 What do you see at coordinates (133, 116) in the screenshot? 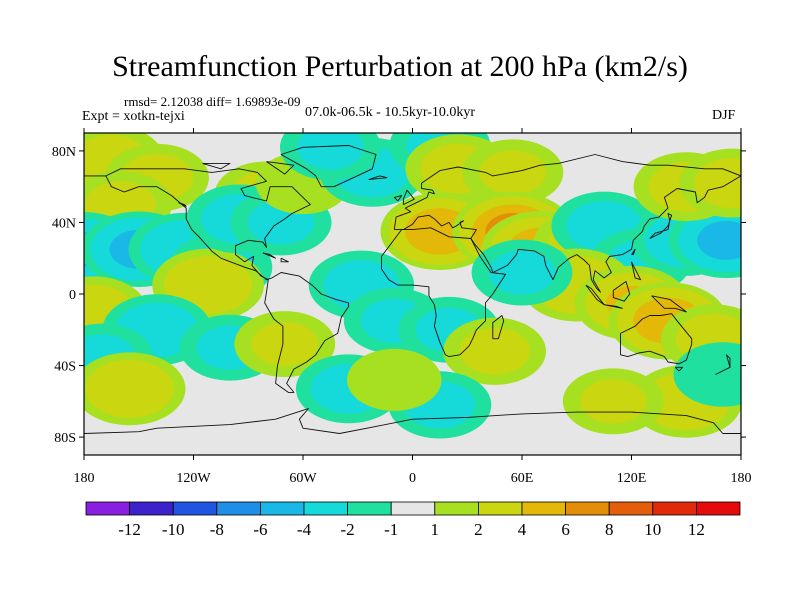
I see `experiment-label: Expt = xotkn-tejxi` at bounding box center [133, 116].